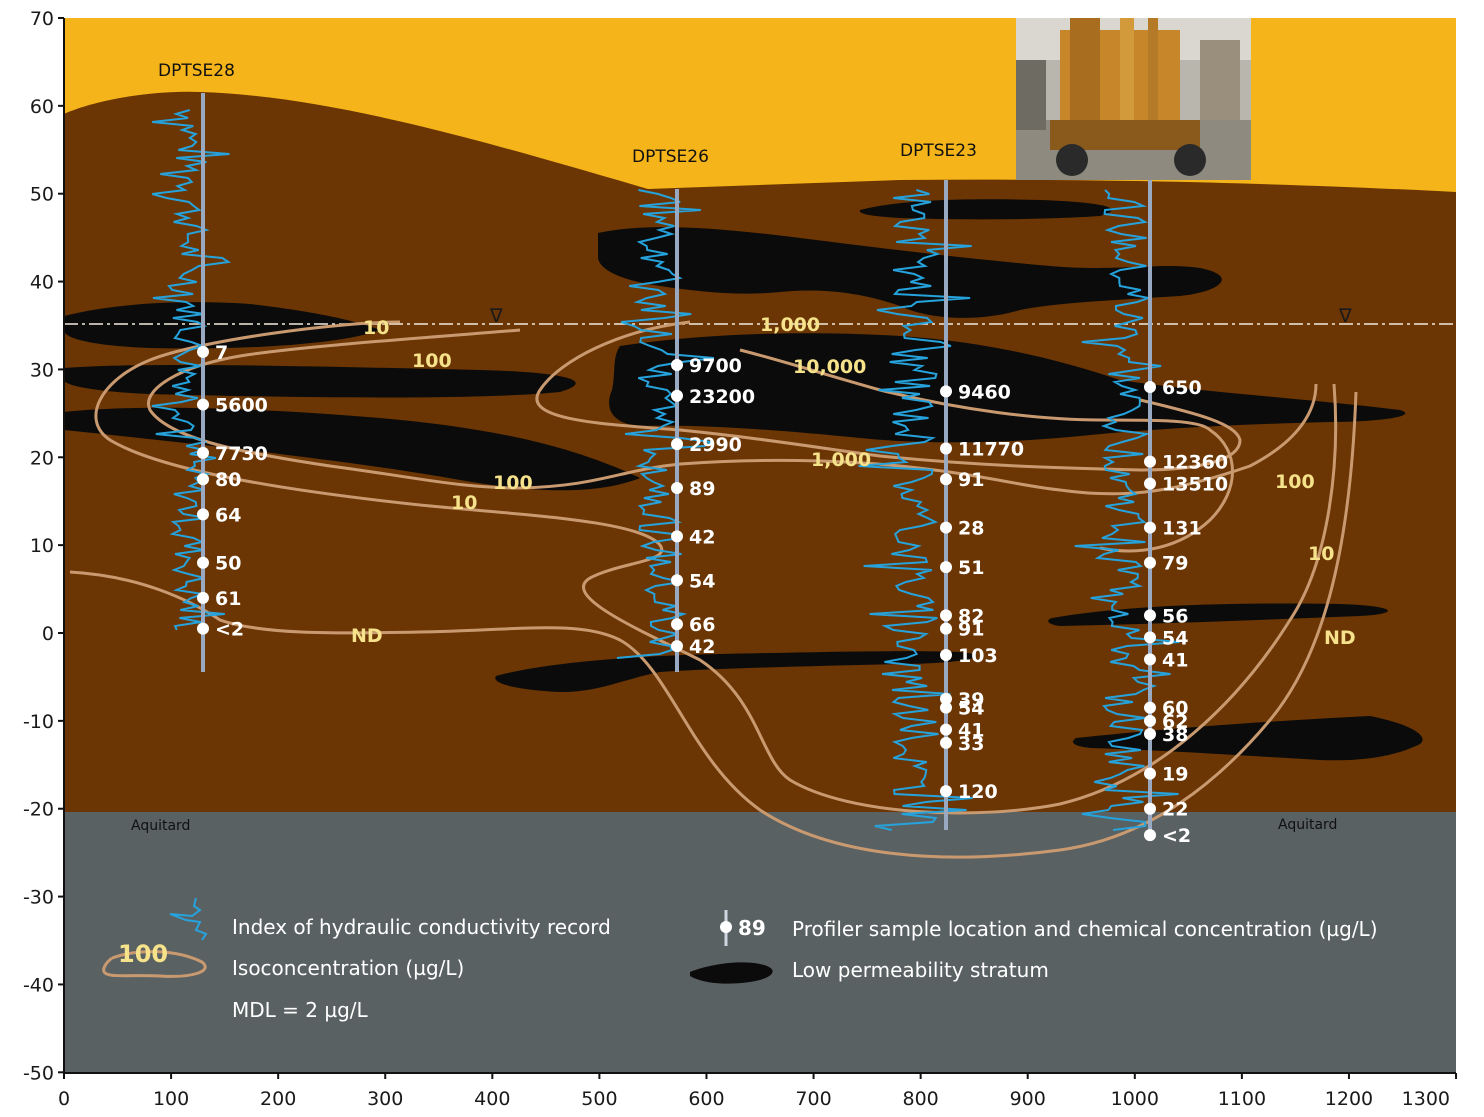 The image size is (1484, 1117). Describe the element at coordinates (228, 564) in the screenshot. I see `sample-value-label: 50` at that location.